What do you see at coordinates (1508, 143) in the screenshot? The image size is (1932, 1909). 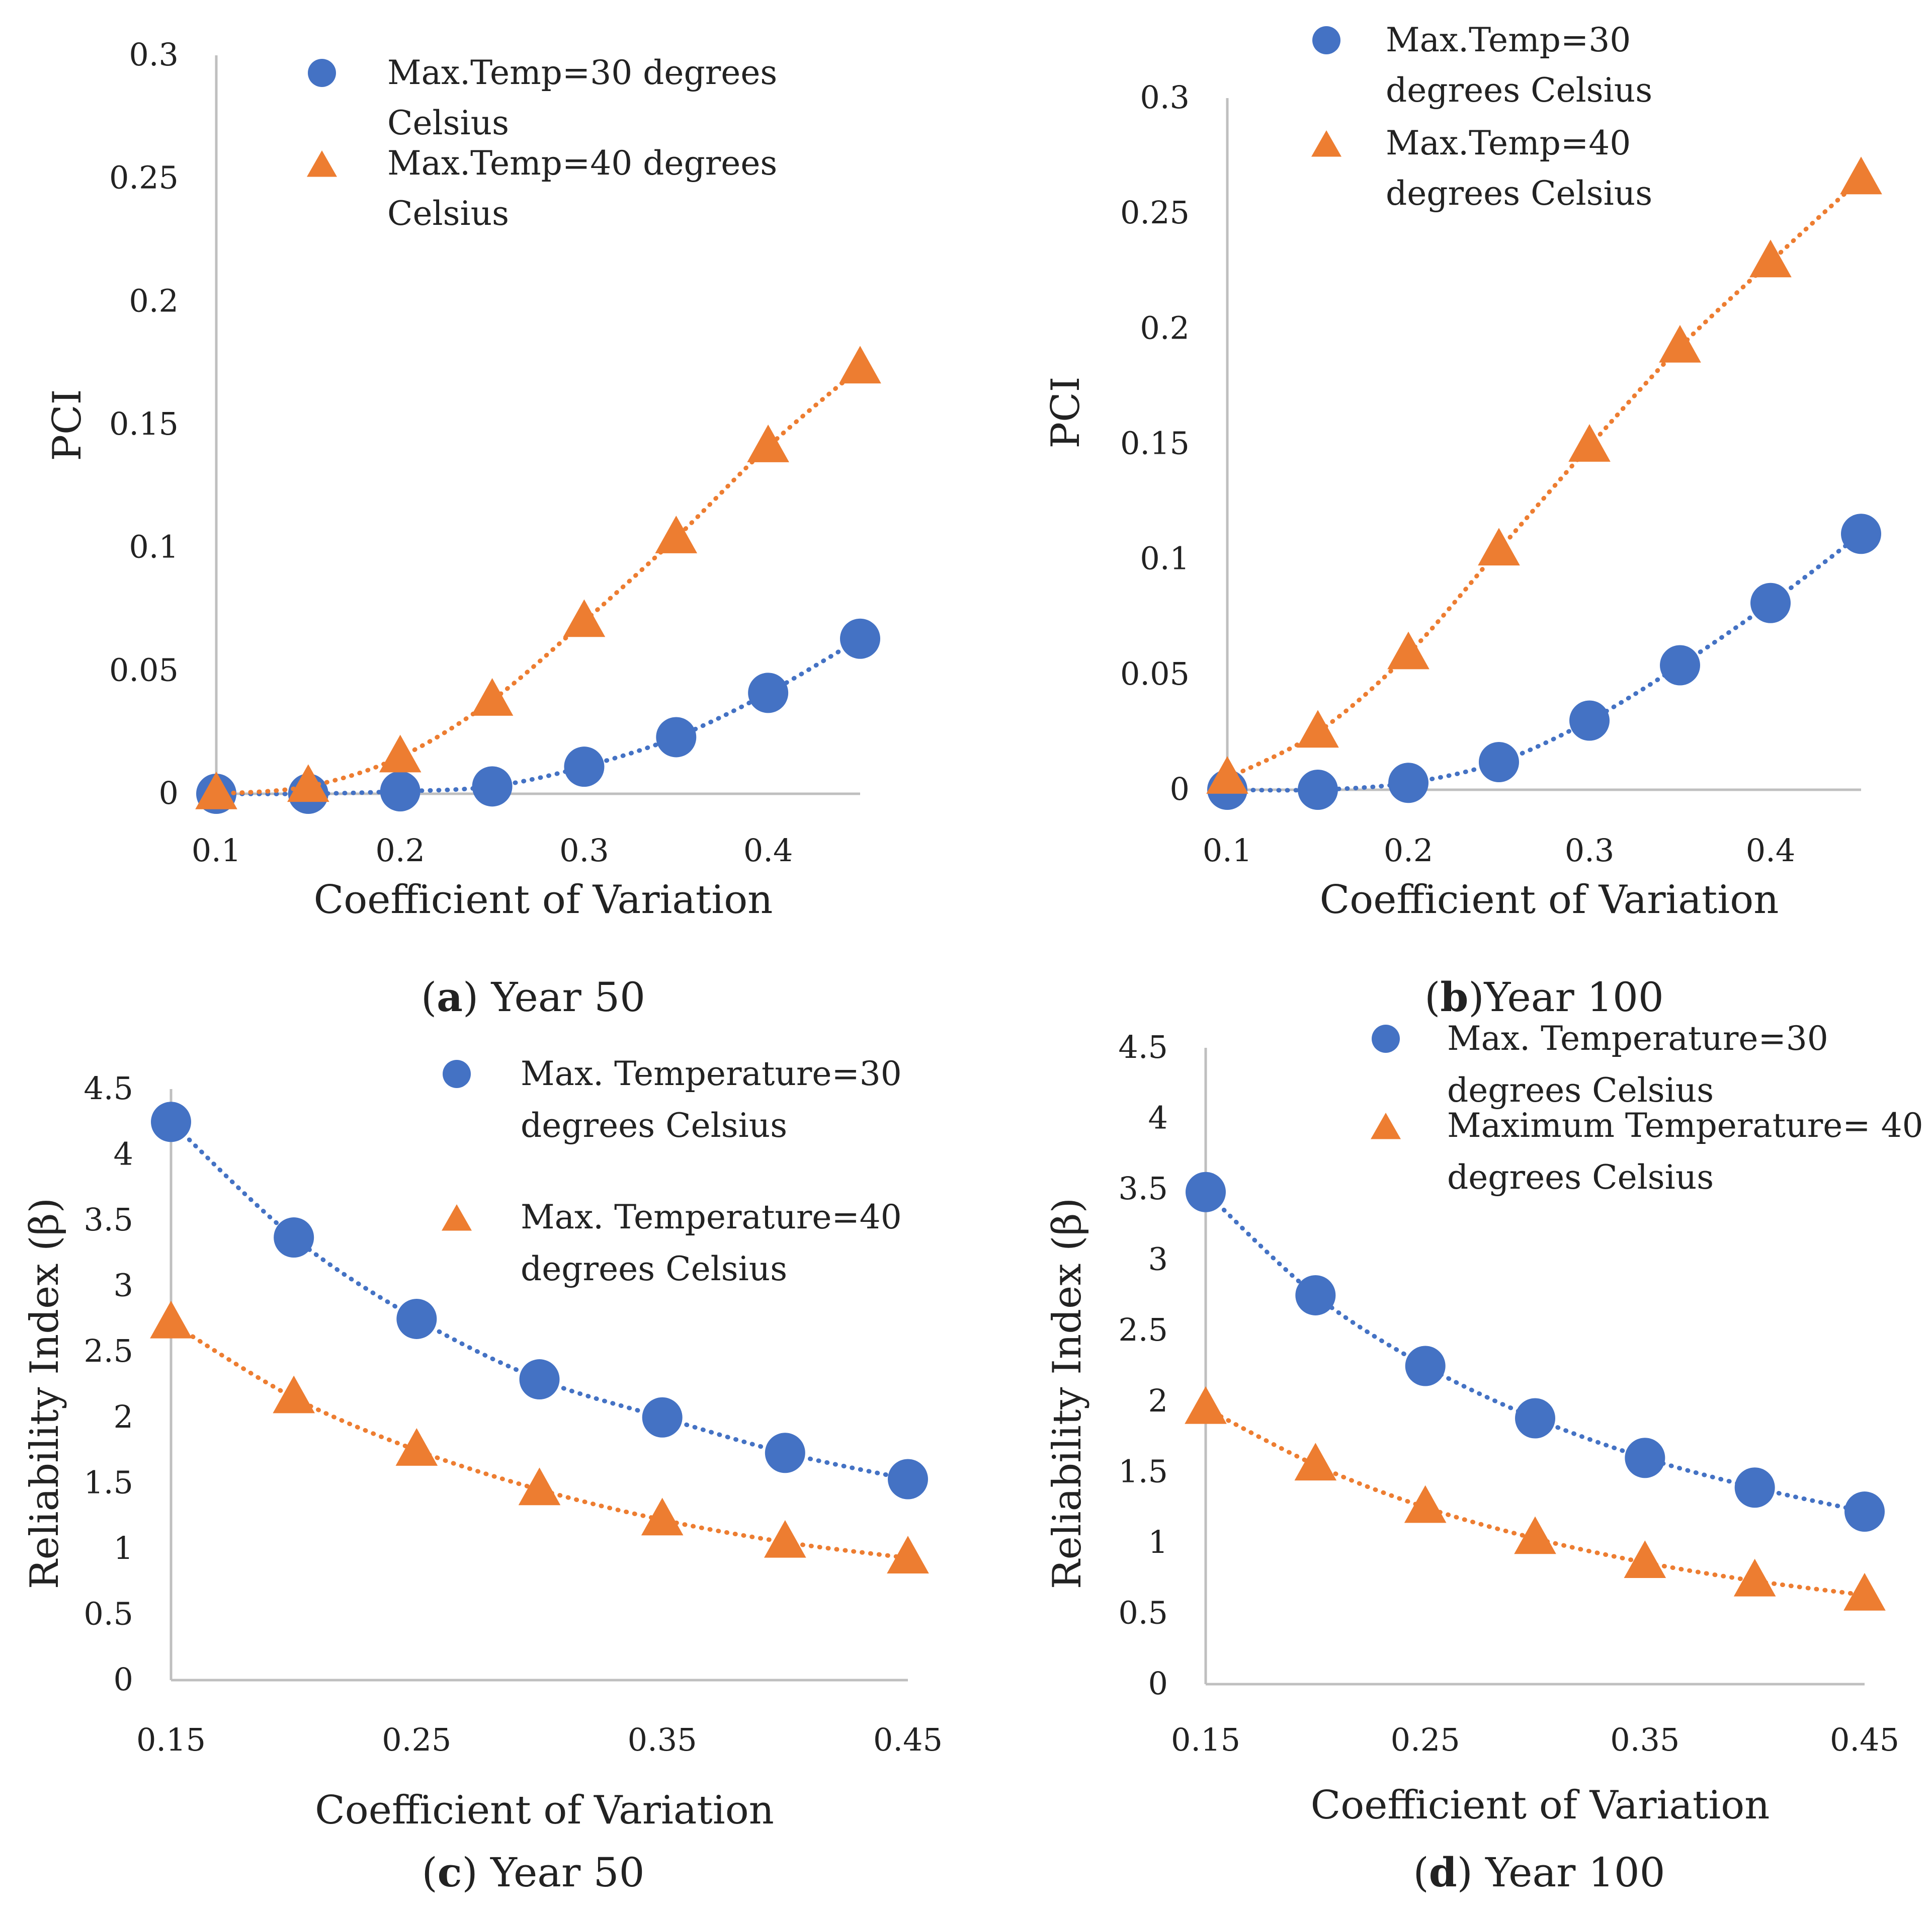 I see `legend-label: Max.Temp=40` at bounding box center [1508, 143].